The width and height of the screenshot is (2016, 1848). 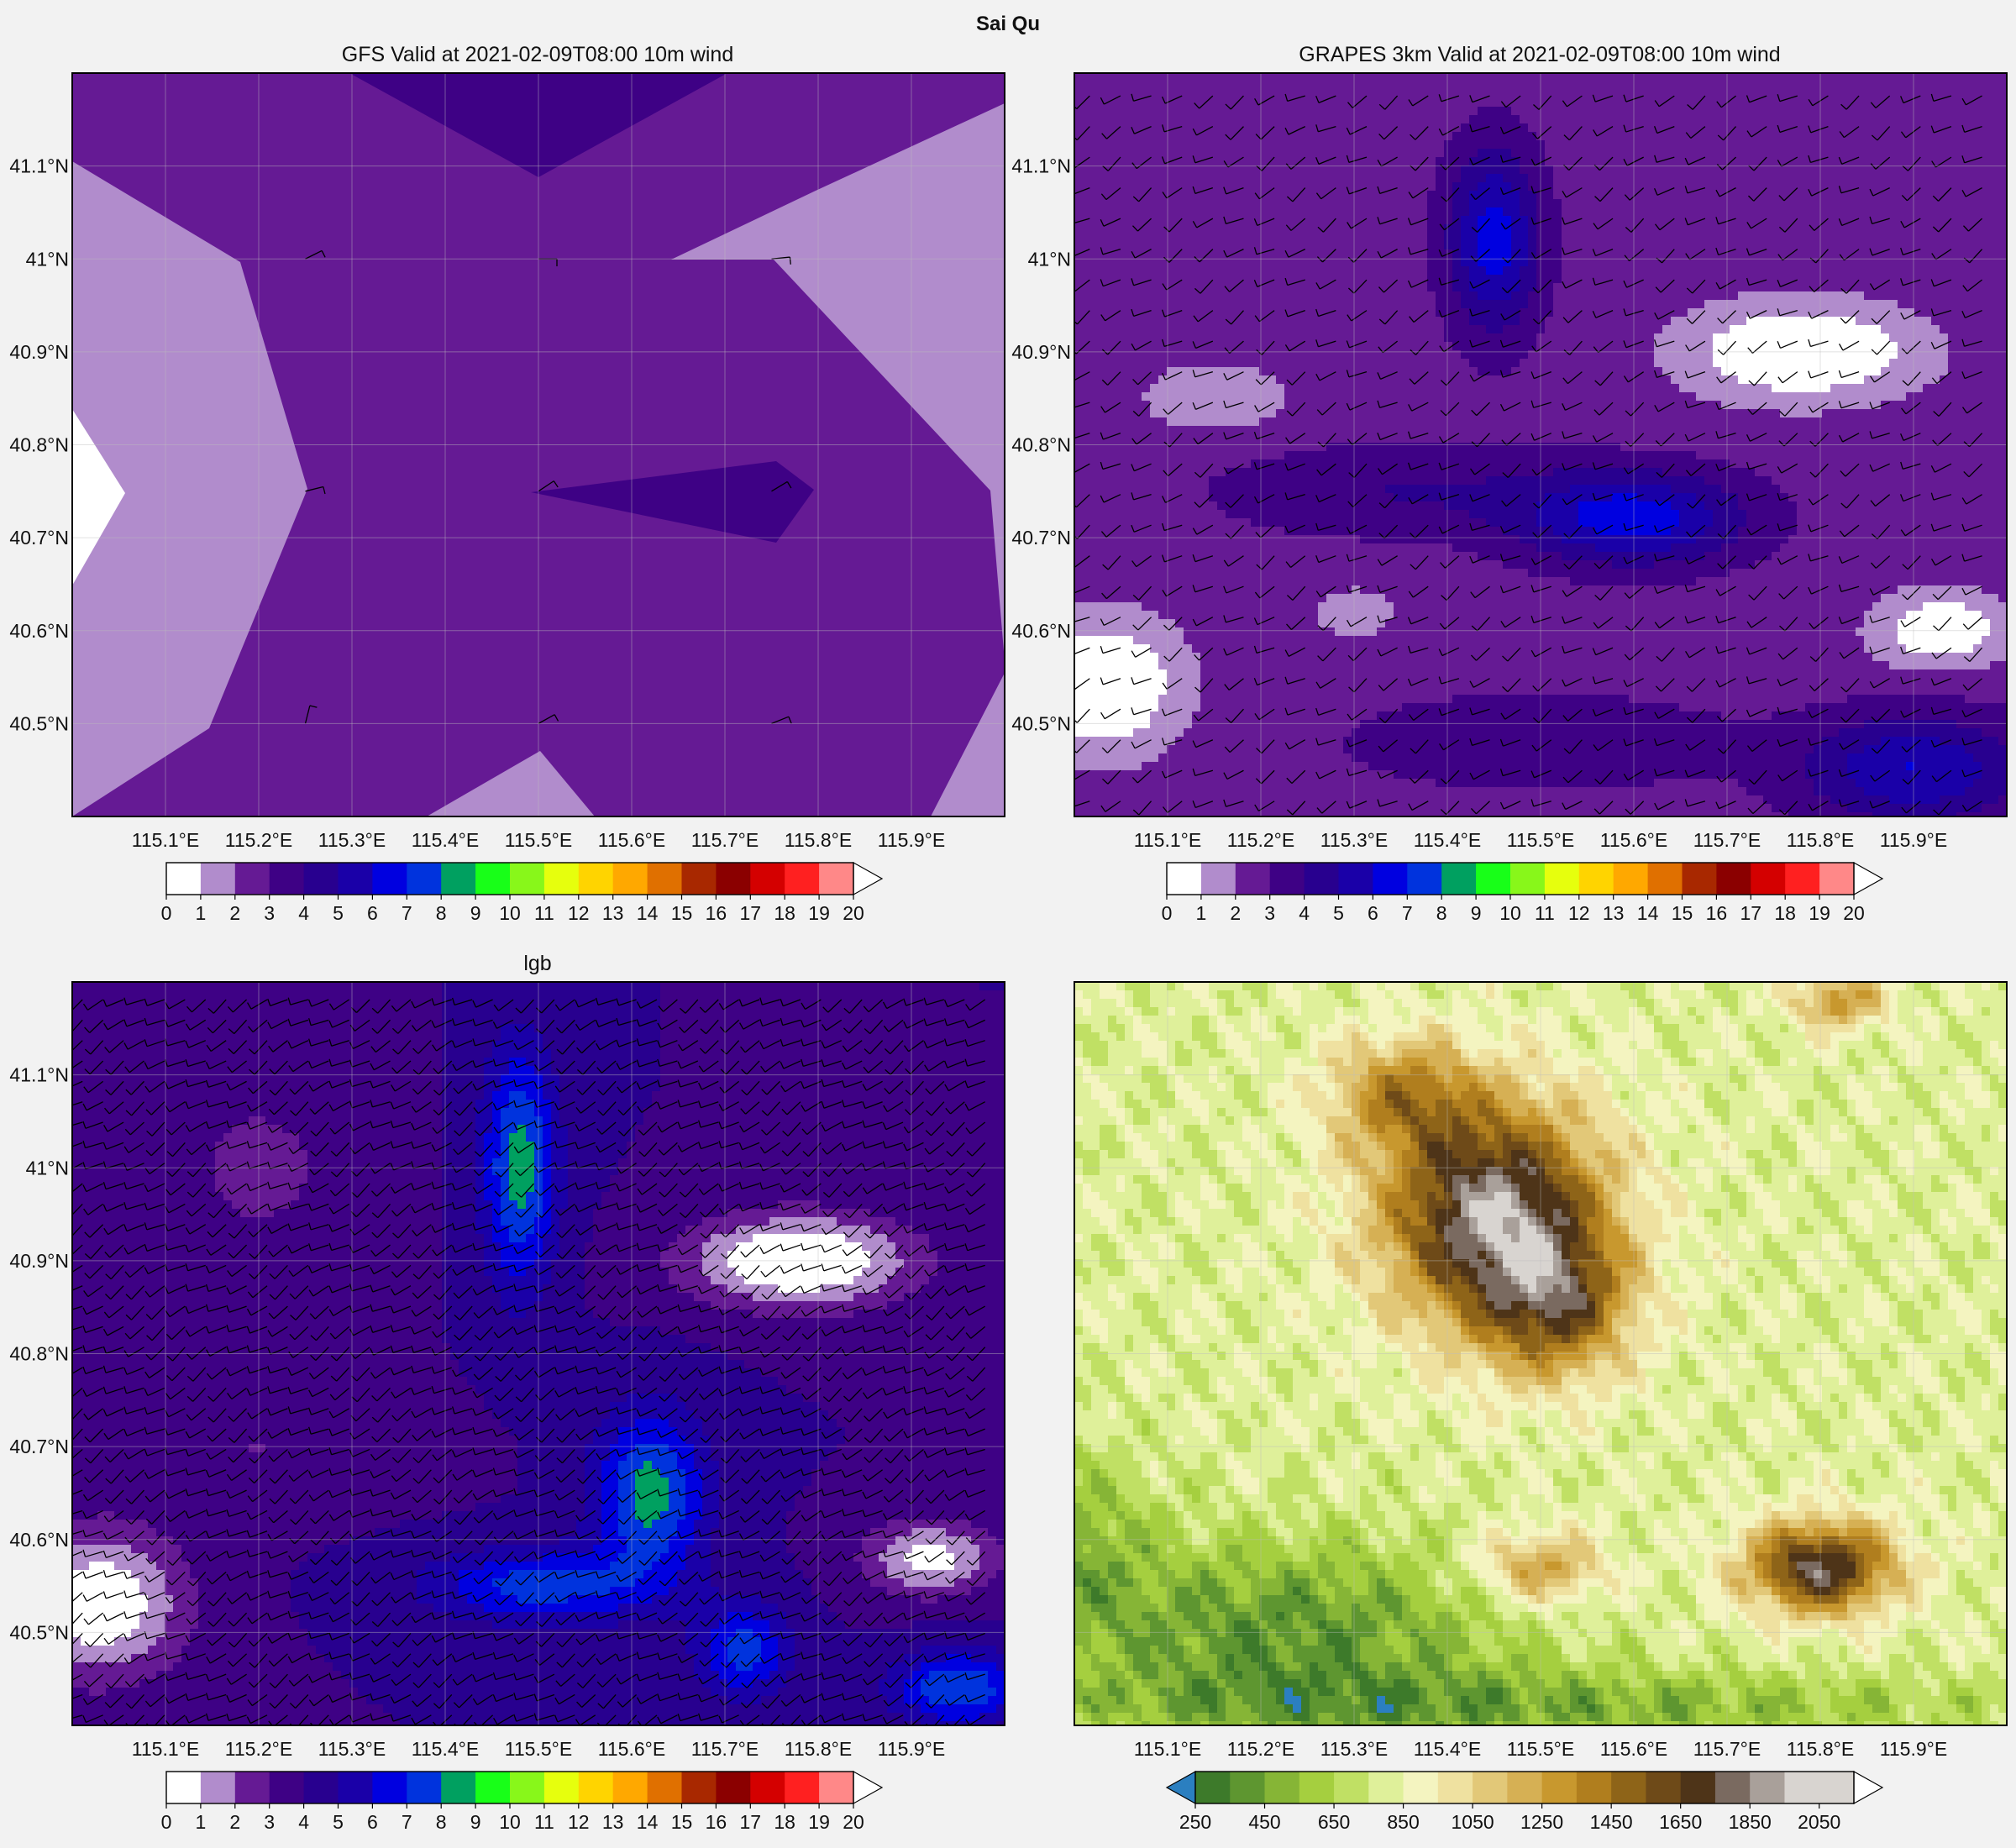 What do you see at coordinates (338, 913) in the screenshot?
I see `colorbar-label: 5` at bounding box center [338, 913].